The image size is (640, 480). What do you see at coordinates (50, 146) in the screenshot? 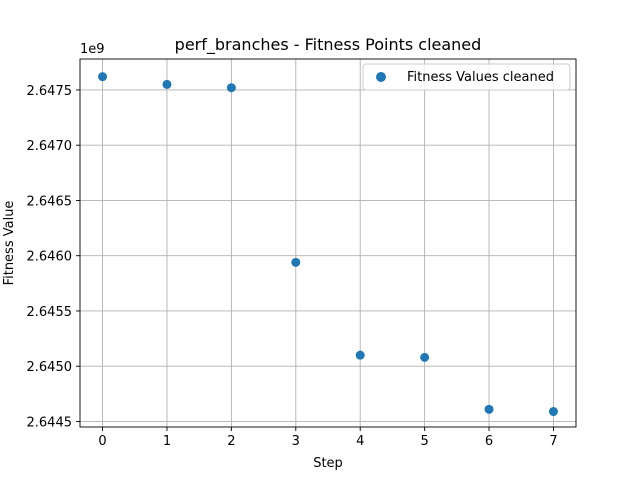
I see `y-tick-label: 2.6470` at bounding box center [50, 146].